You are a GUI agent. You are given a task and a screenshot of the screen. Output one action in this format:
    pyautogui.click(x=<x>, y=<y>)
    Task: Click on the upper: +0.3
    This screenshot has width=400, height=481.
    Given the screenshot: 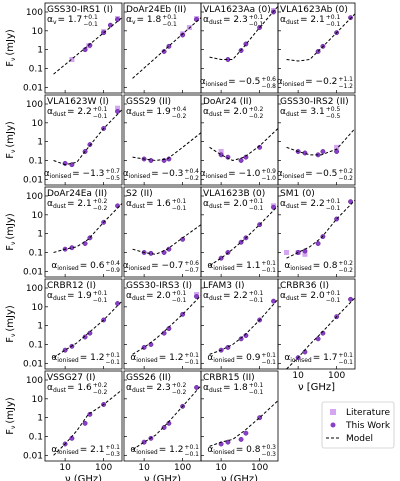 What is the action you would take?
    pyautogui.click(x=268, y=447)
    